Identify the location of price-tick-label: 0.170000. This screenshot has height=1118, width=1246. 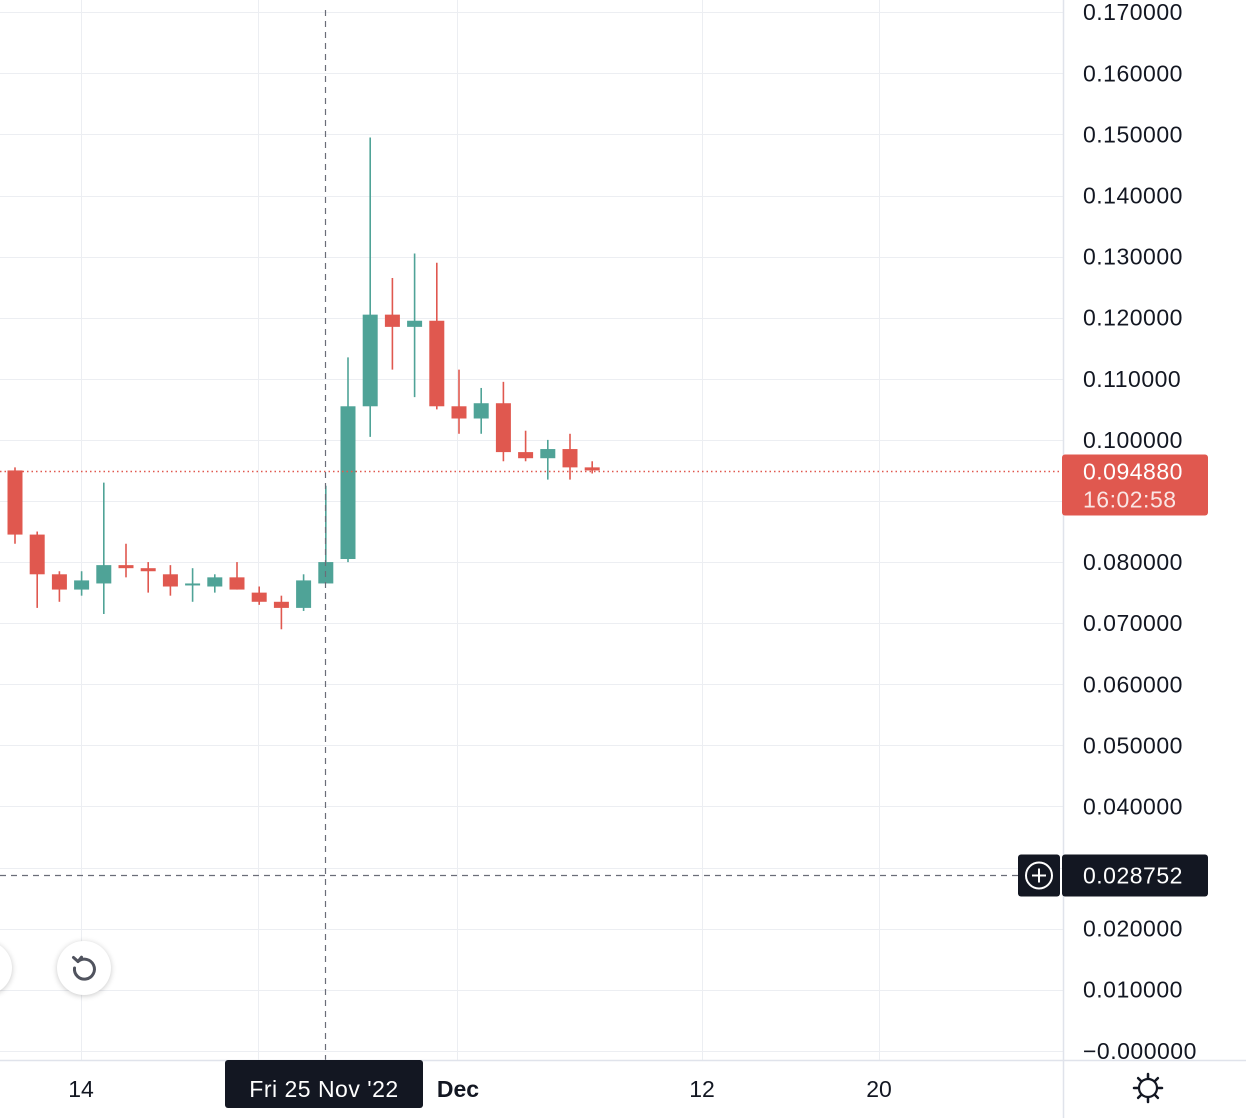
(1133, 12).